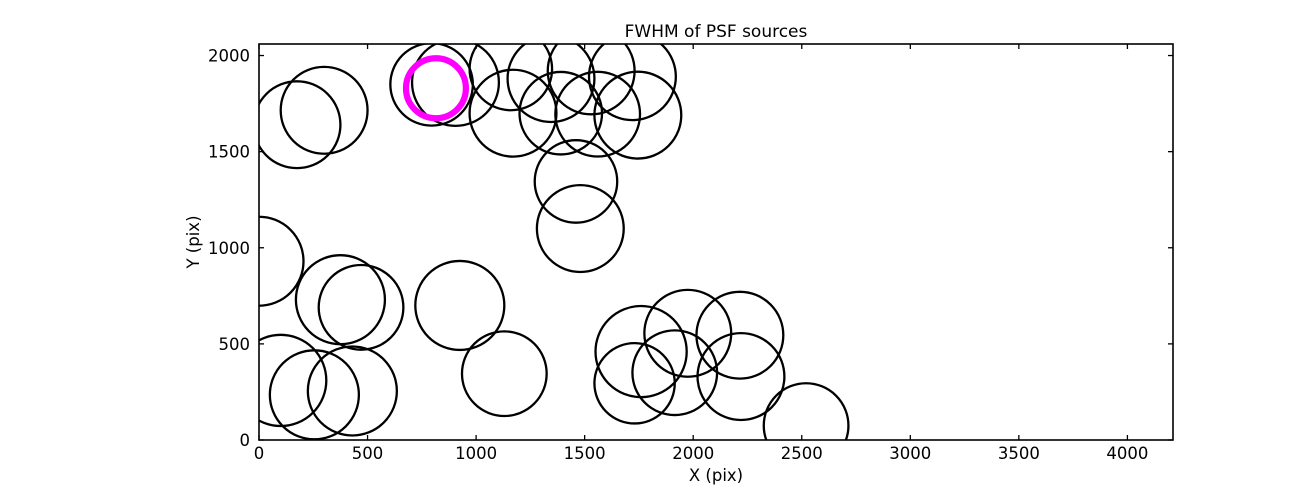 The image size is (1300, 490). Describe the element at coordinates (1019, 453) in the screenshot. I see `x-tick-label: 3500` at that location.